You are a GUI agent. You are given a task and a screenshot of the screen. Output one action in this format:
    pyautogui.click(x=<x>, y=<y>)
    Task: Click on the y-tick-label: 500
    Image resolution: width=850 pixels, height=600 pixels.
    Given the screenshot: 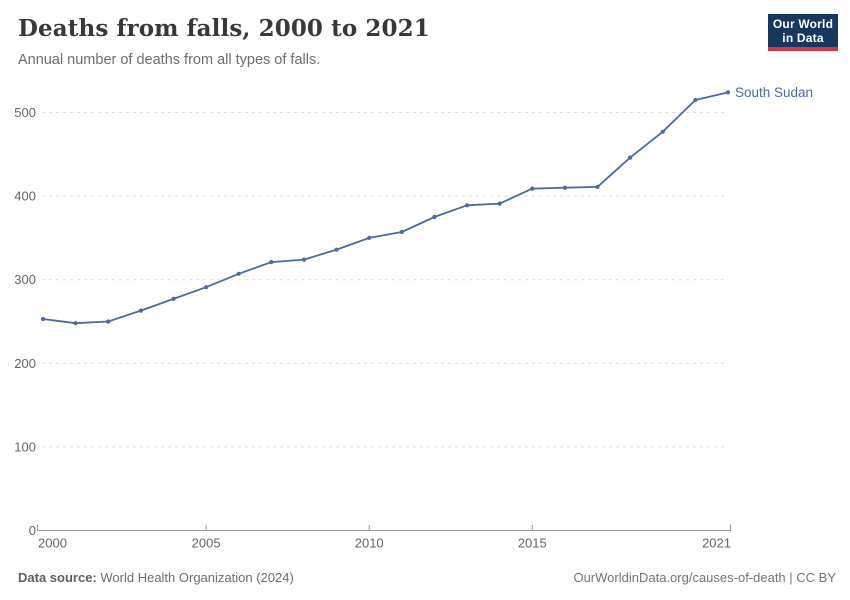 What is the action you would take?
    pyautogui.click(x=25, y=112)
    